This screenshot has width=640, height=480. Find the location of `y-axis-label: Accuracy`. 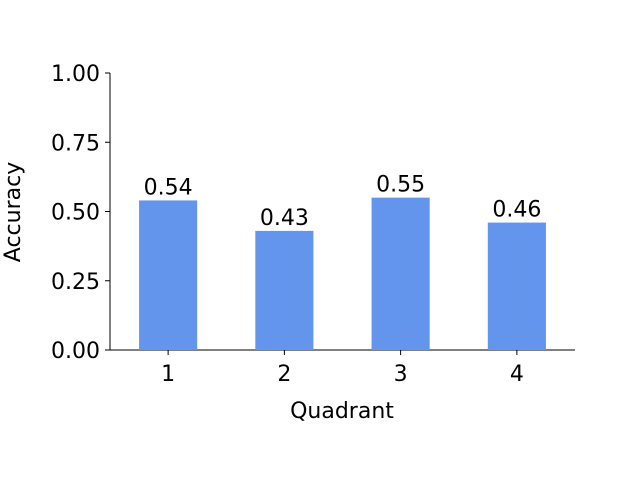

y-axis-label: Accuracy is located at coordinates (13, 212).